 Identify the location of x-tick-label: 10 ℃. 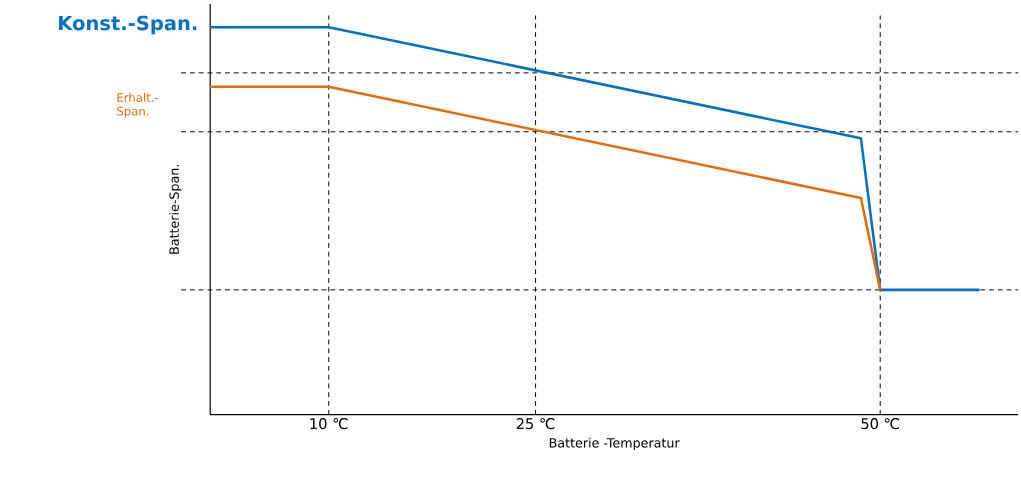
(329, 424).